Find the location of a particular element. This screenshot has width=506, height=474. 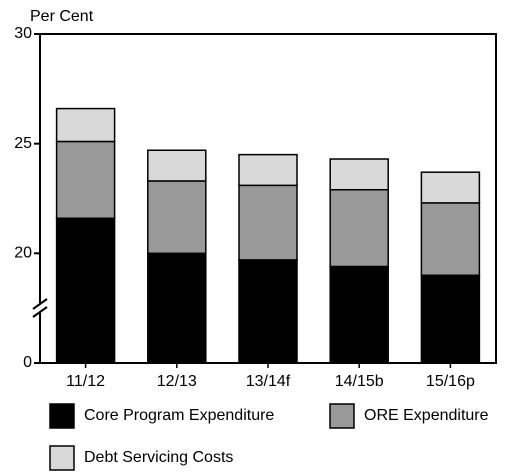

y-tick-label: 20 is located at coordinates (23, 253).